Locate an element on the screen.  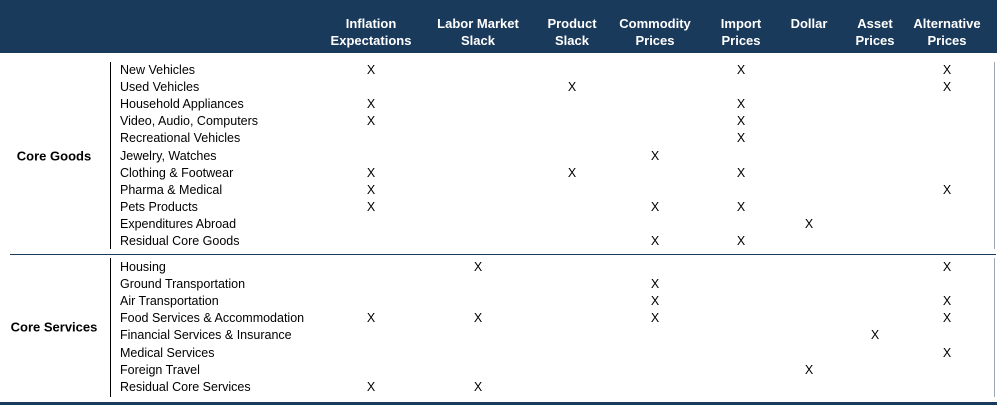
column-header-line: Dollar is located at coordinates (809, 23).